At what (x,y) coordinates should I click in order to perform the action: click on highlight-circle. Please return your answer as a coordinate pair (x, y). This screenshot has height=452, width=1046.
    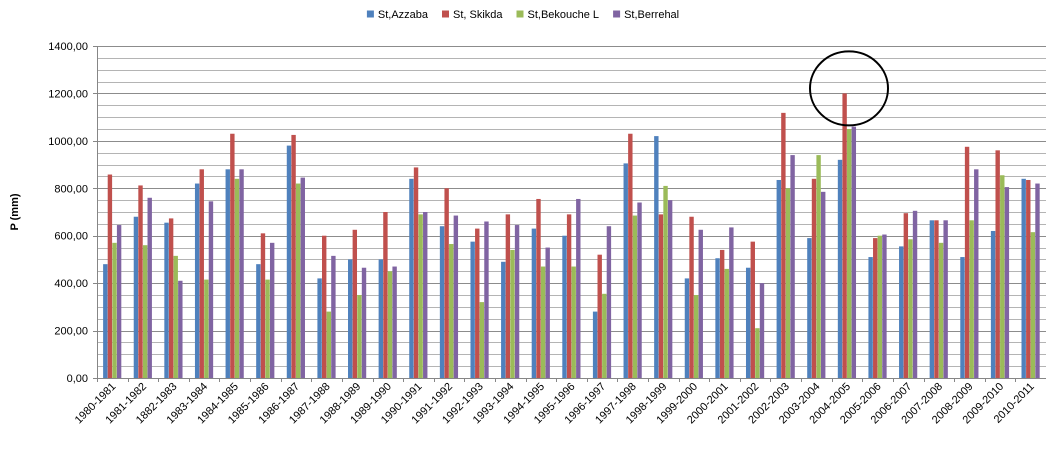
    Looking at the image, I should click on (849, 88).